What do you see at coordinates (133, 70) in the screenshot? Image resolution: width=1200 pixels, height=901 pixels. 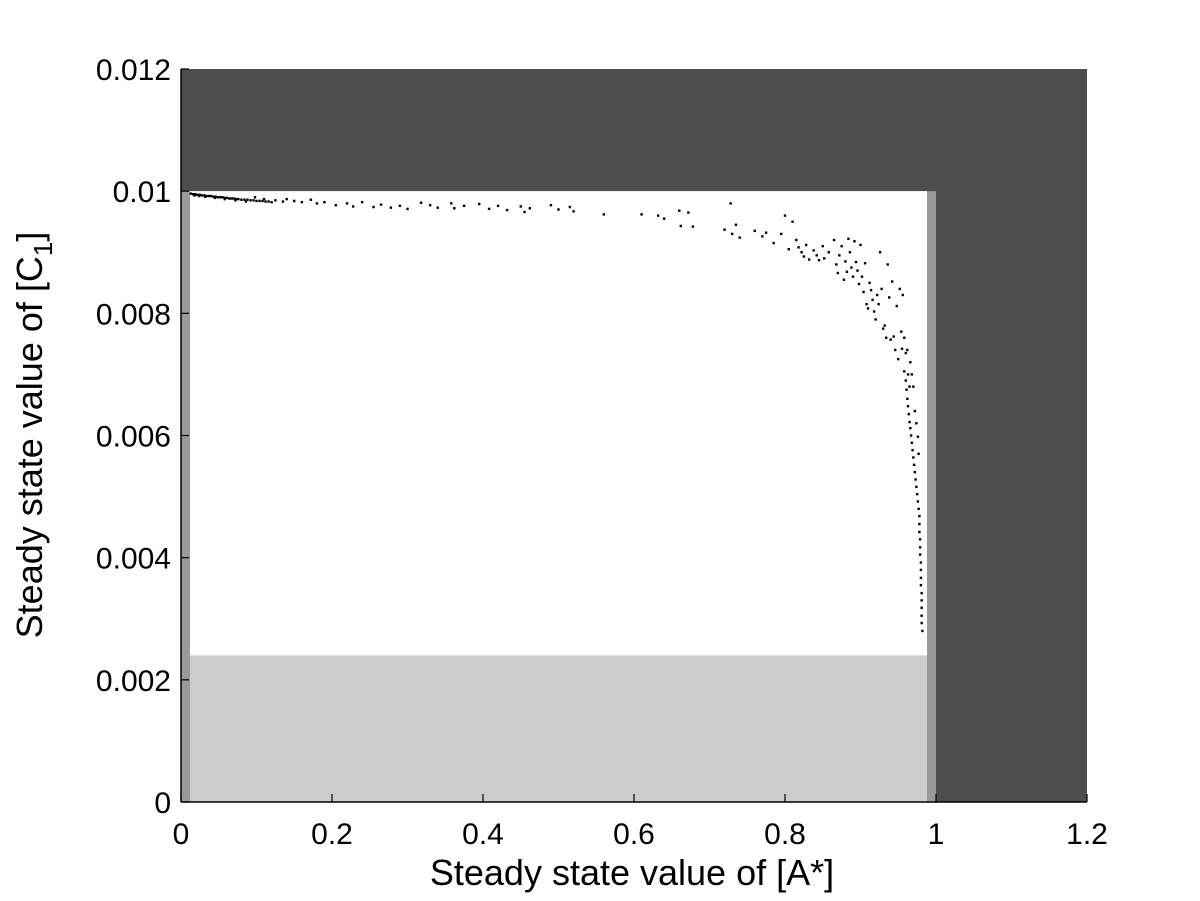 I see `y-tick-label: 0.012` at bounding box center [133, 70].